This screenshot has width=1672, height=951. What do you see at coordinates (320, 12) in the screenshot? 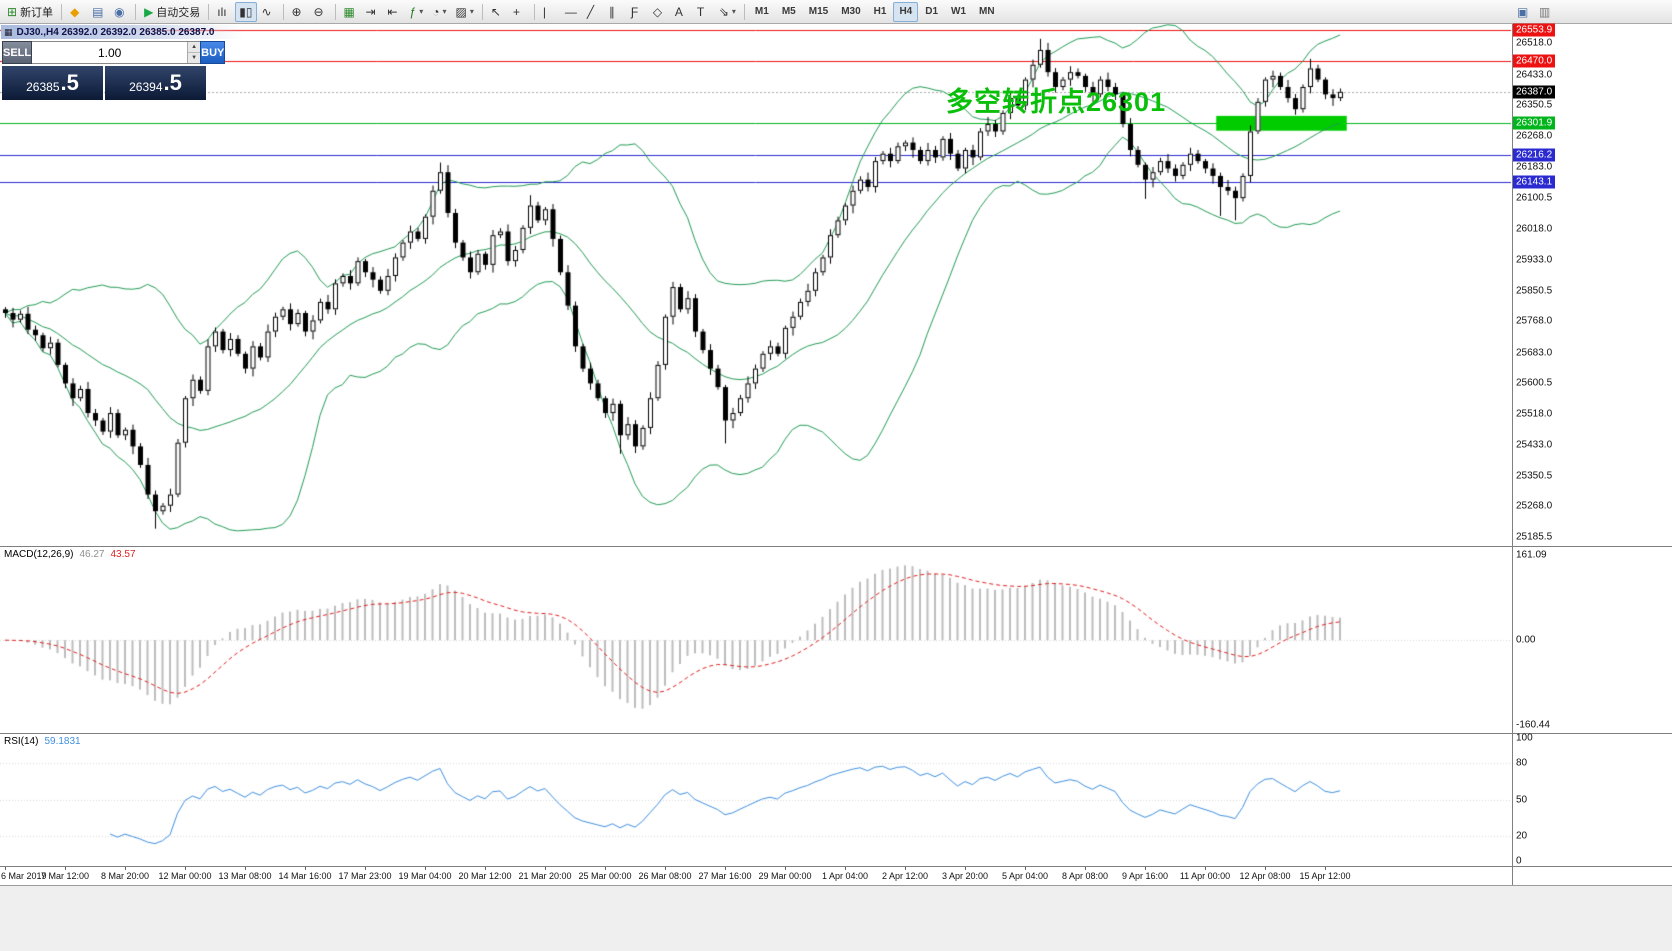
I see `toolbar-zoom-out-button: ⊖` at bounding box center [320, 12].